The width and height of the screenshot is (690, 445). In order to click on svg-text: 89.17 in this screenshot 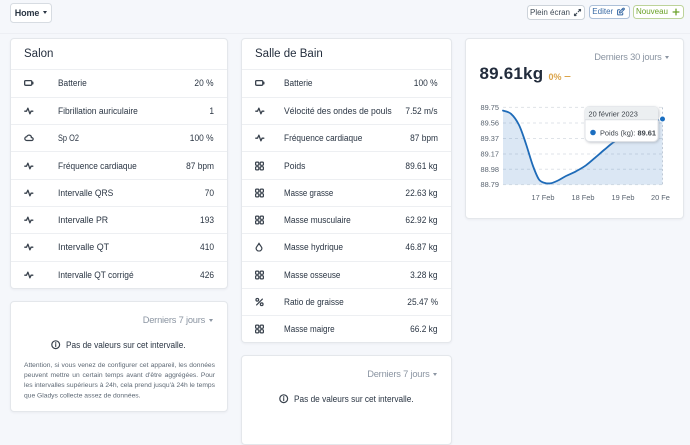, I will do `click(490, 154)`.